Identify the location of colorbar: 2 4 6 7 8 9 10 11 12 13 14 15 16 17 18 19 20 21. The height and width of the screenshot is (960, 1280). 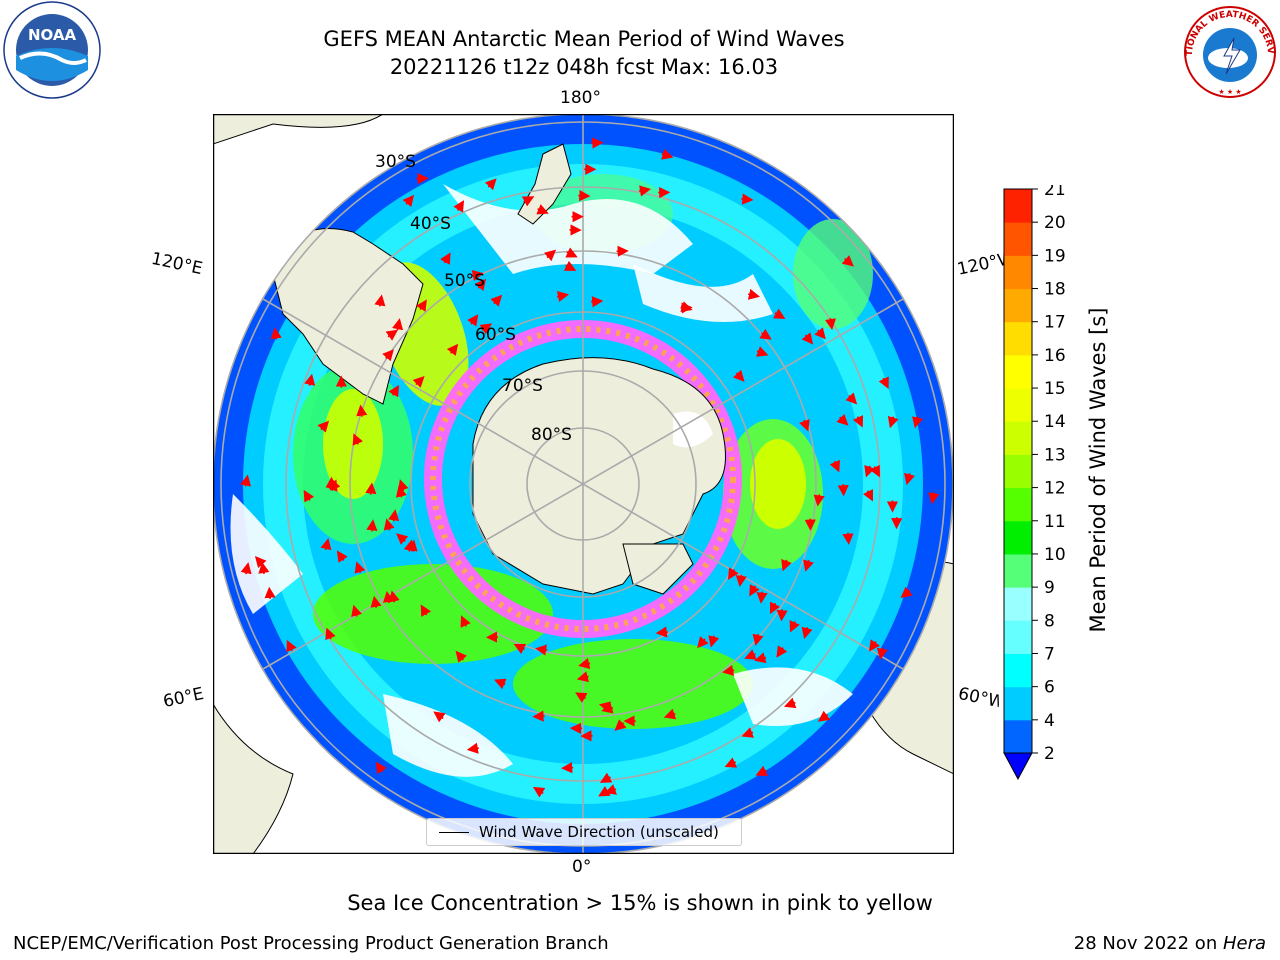
(1034, 483).